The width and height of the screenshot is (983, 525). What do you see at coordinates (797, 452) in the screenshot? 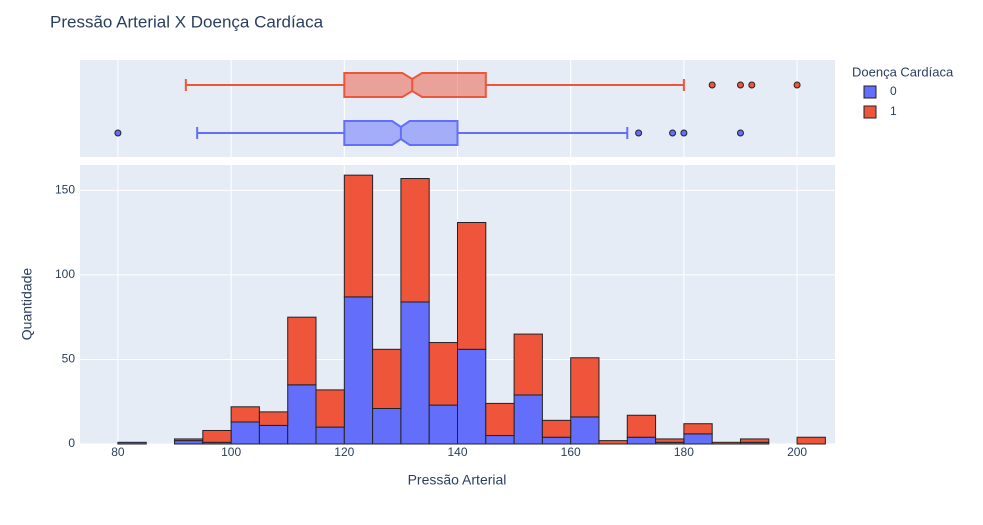
I see `x-tick-label: 200` at bounding box center [797, 452].